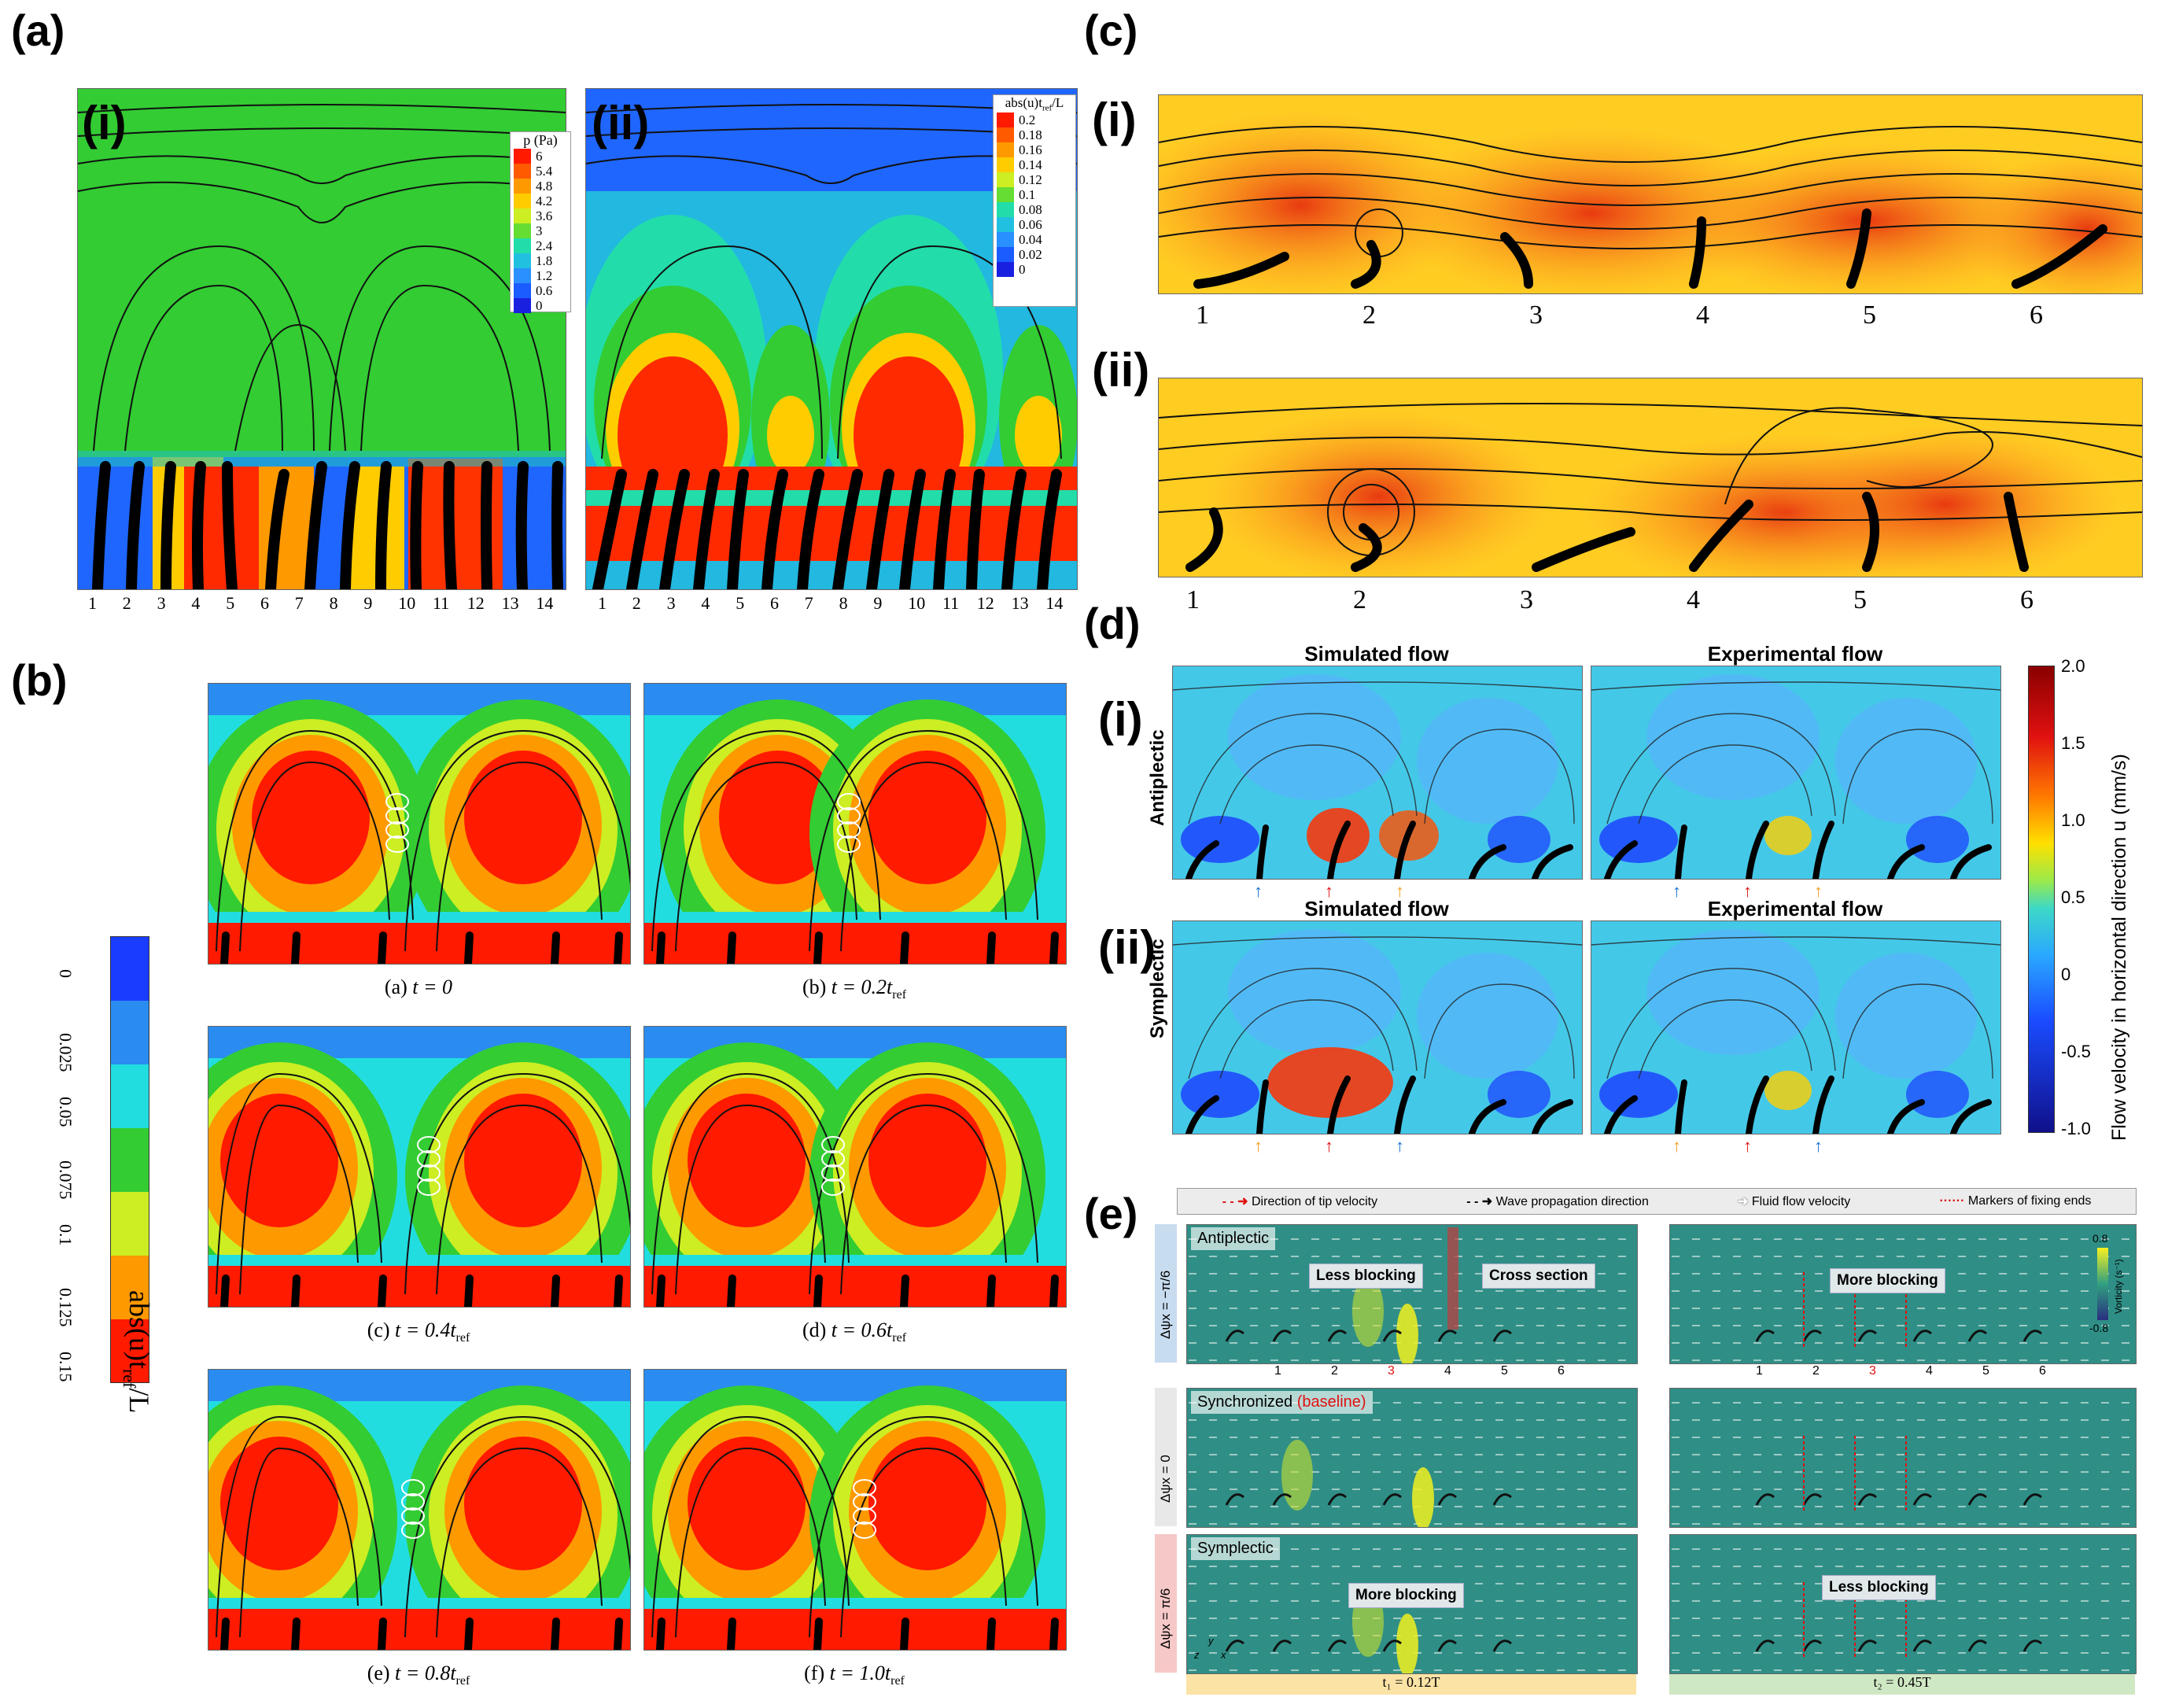 The height and width of the screenshot is (1708, 2157). I want to click on legend-tick: 6, so click(539, 156).